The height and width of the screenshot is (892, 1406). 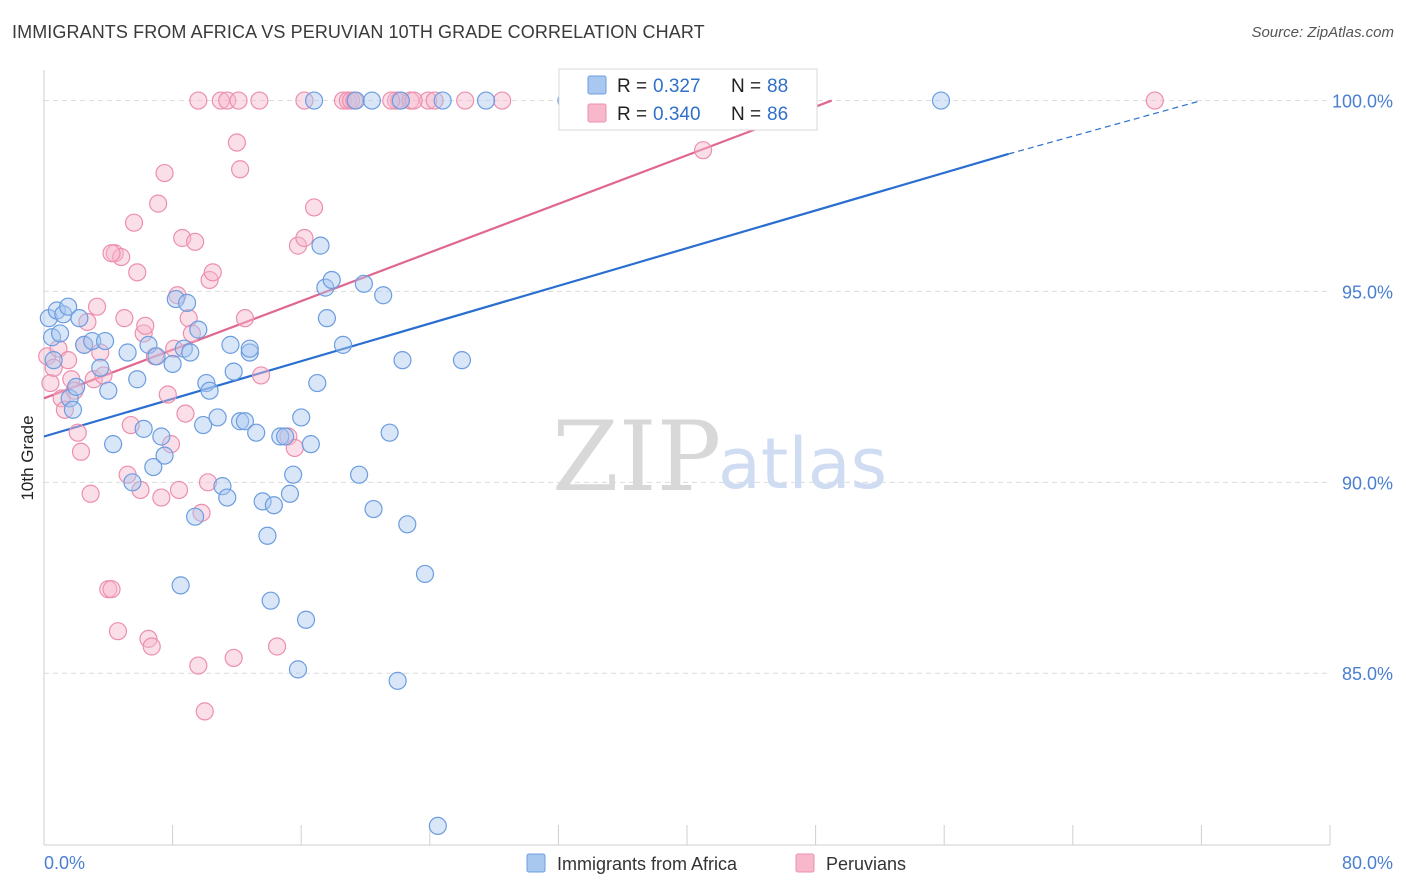 I want to click on y-tick-label: 95.0%, so click(x=1367, y=292).